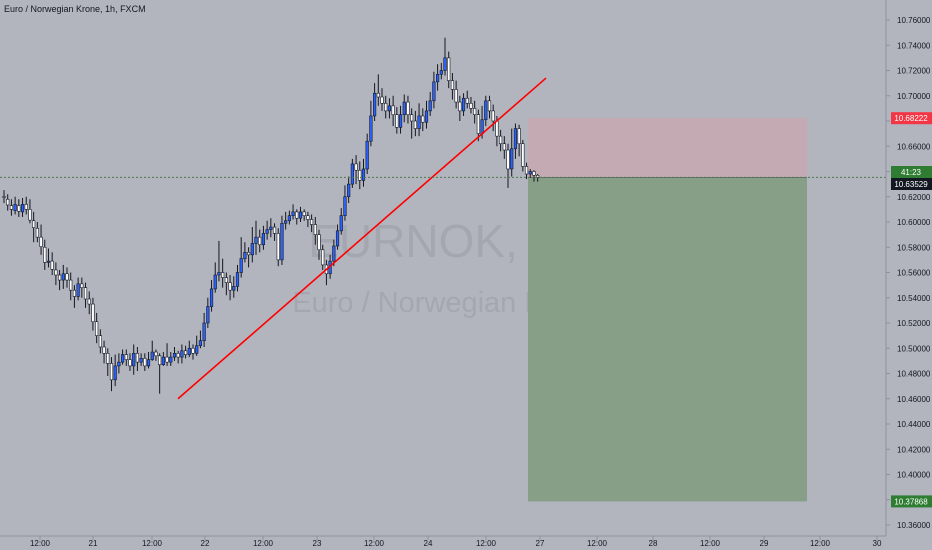 The height and width of the screenshot is (550, 932). I want to click on price-tick-label: 10.54000, so click(914, 298).